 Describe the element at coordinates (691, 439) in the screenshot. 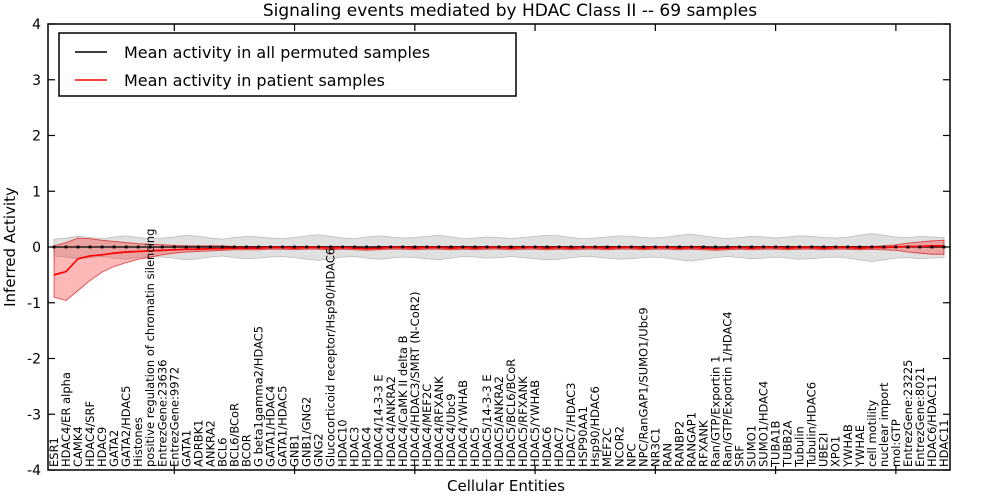

I see `x-category-label: RANGAP1` at that location.